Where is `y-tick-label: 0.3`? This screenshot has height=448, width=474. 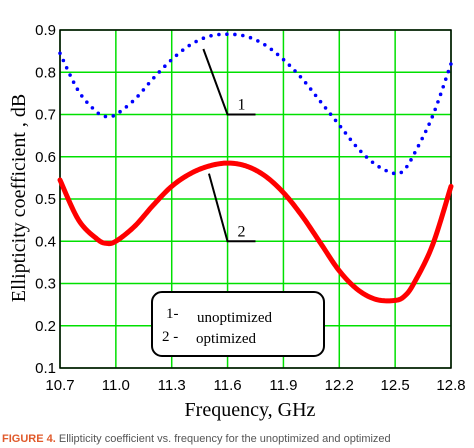
y-tick-label: 0.3 is located at coordinates (45, 284).